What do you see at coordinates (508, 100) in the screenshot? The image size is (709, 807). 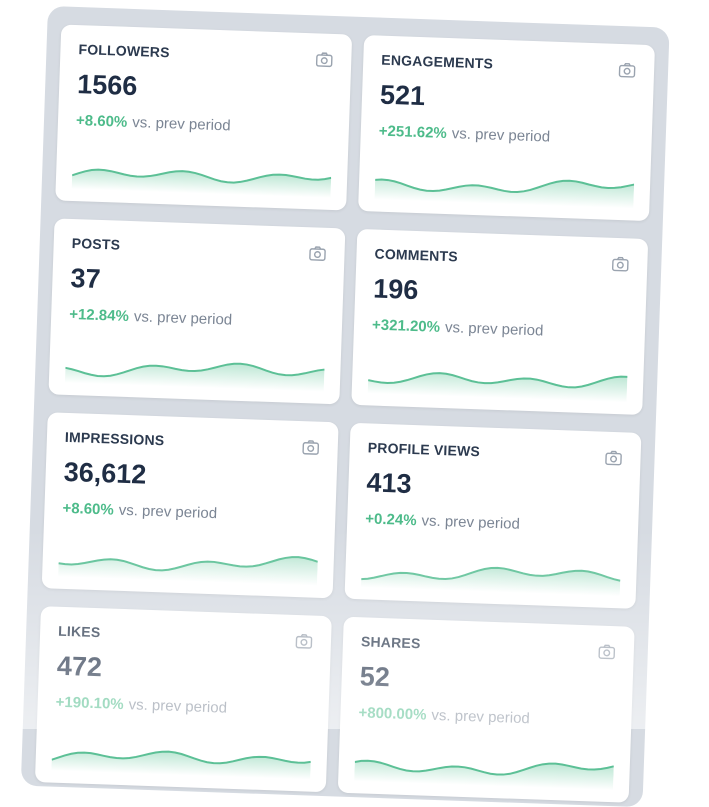 I see `metric-value: 521` at bounding box center [508, 100].